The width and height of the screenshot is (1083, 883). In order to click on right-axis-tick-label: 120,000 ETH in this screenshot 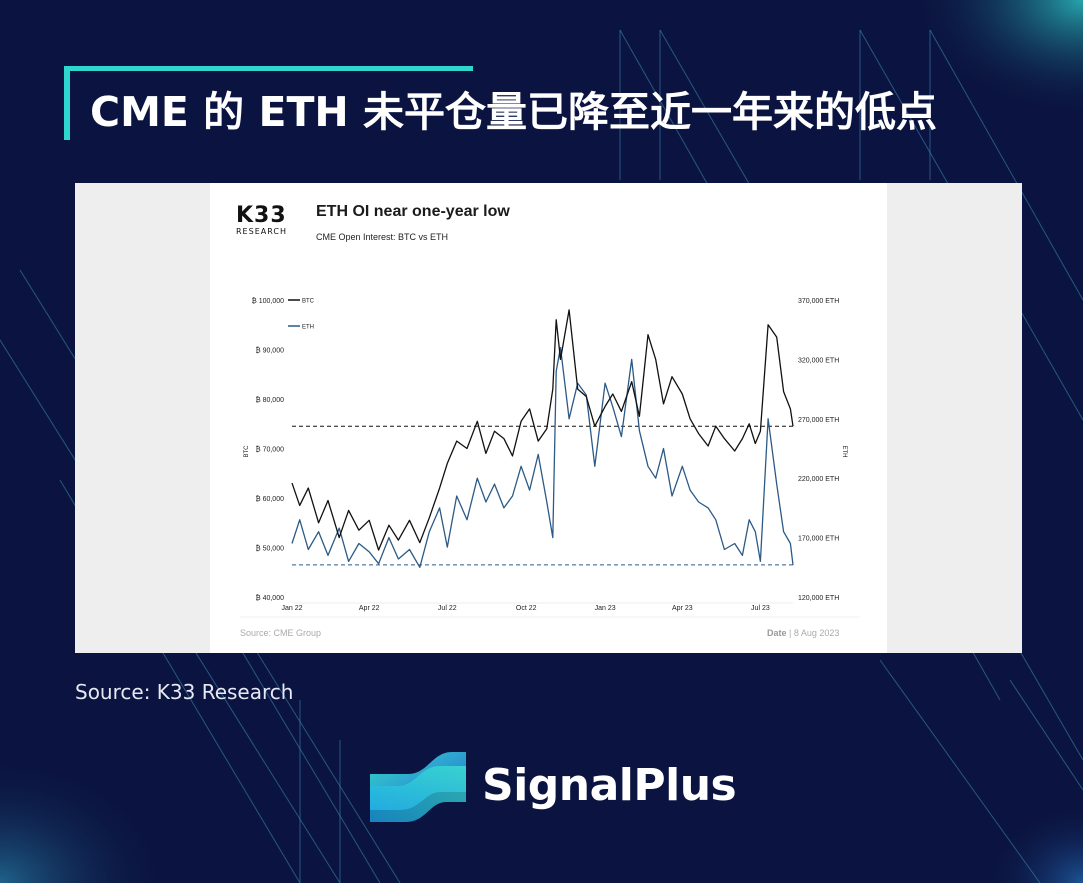, I will do `click(818, 598)`.